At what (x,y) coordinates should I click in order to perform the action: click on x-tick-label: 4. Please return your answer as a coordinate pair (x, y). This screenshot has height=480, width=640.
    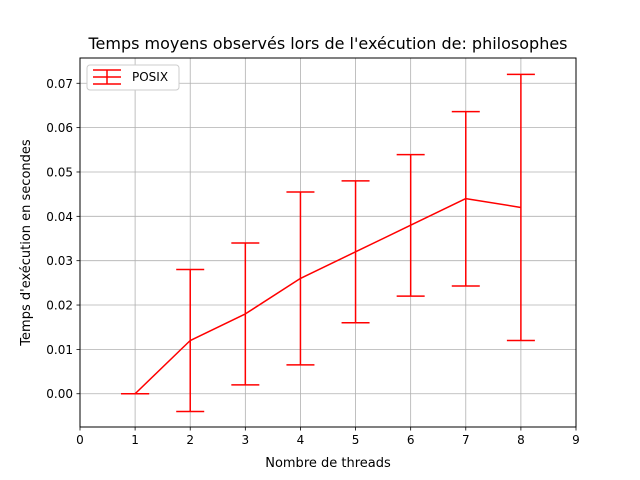
    Looking at the image, I should click on (301, 440).